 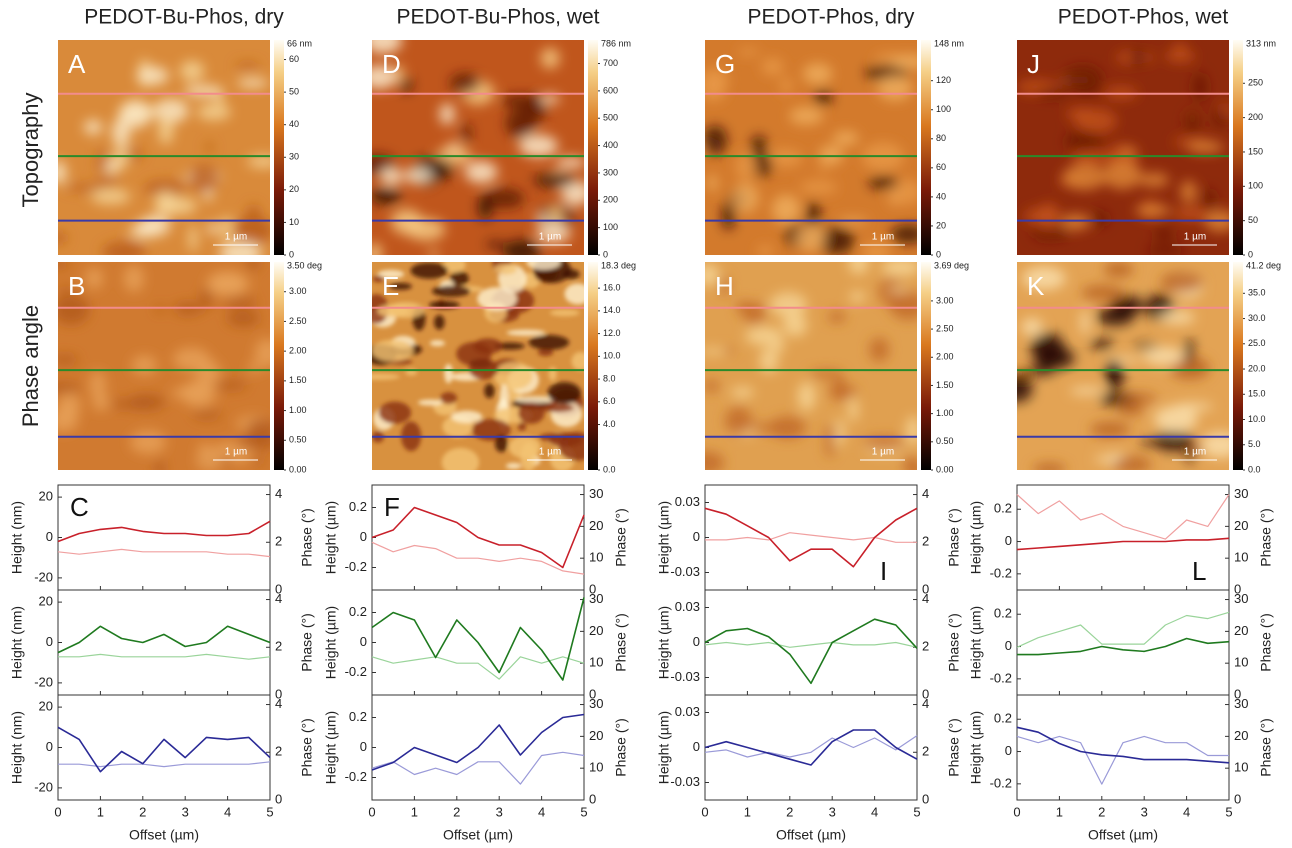 What do you see at coordinates (941, 196) in the screenshot?
I see `colorbar-tick-label: 40` at bounding box center [941, 196].